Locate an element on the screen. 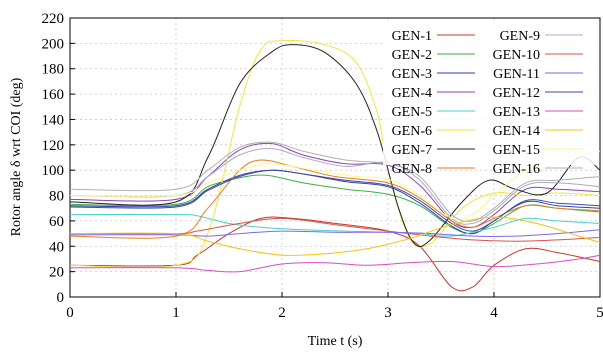  legend-label-gen-9: GEN-9 is located at coordinates (520, 36).